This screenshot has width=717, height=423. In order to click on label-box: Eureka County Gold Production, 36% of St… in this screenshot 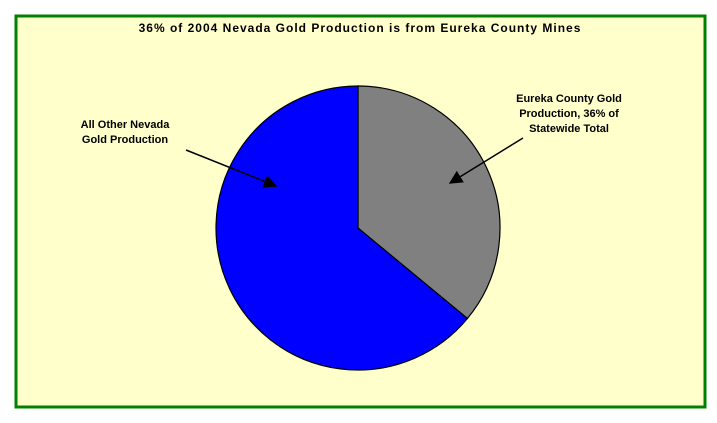, I will do `click(569, 114)`.